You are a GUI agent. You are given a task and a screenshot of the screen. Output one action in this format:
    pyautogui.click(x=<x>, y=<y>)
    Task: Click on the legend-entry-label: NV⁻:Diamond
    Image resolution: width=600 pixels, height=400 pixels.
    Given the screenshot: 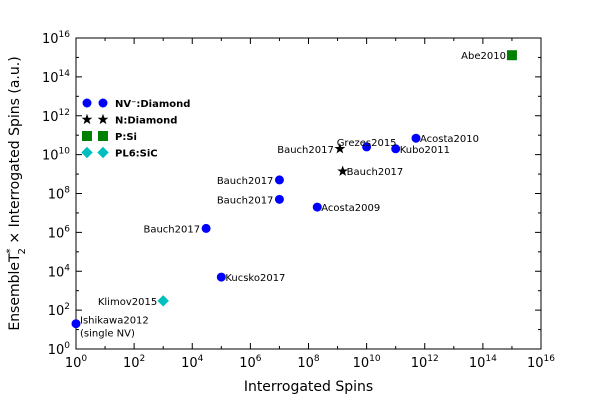 What is the action you would take?
    pyautogui.click(x=152, y=104)
    